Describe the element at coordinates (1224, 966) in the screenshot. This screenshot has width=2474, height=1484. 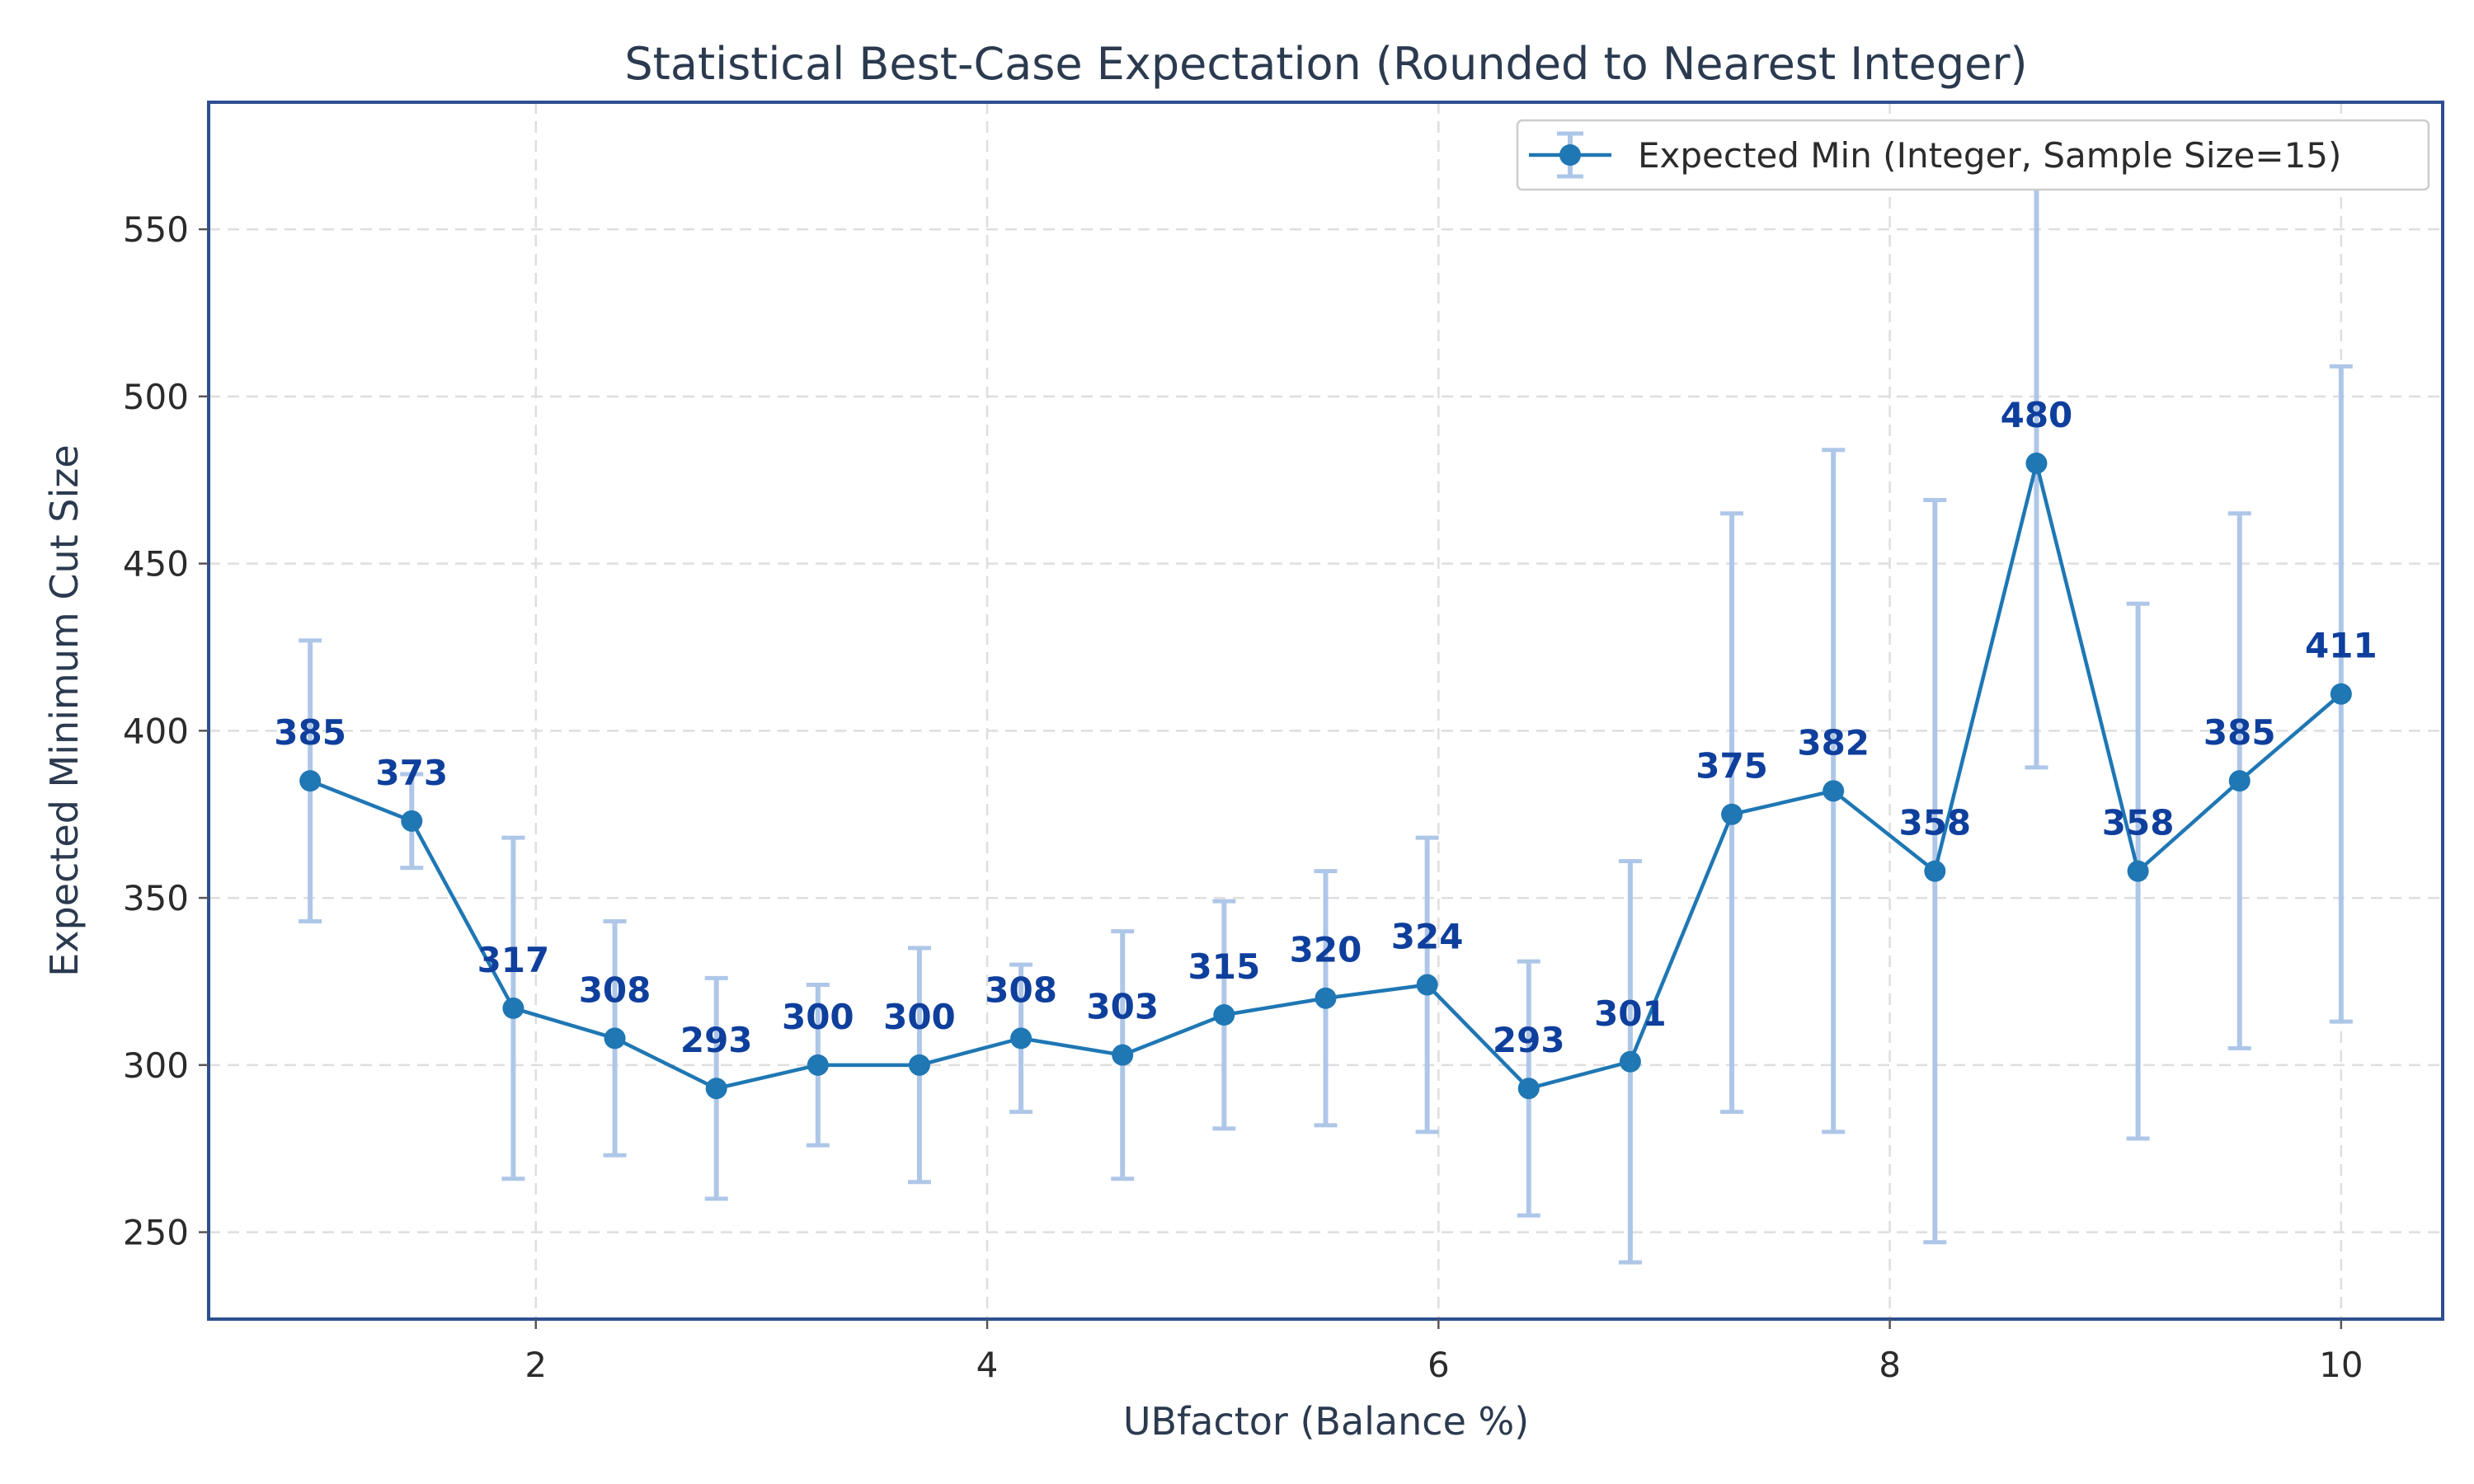
I see `data-label: 315` at that location.